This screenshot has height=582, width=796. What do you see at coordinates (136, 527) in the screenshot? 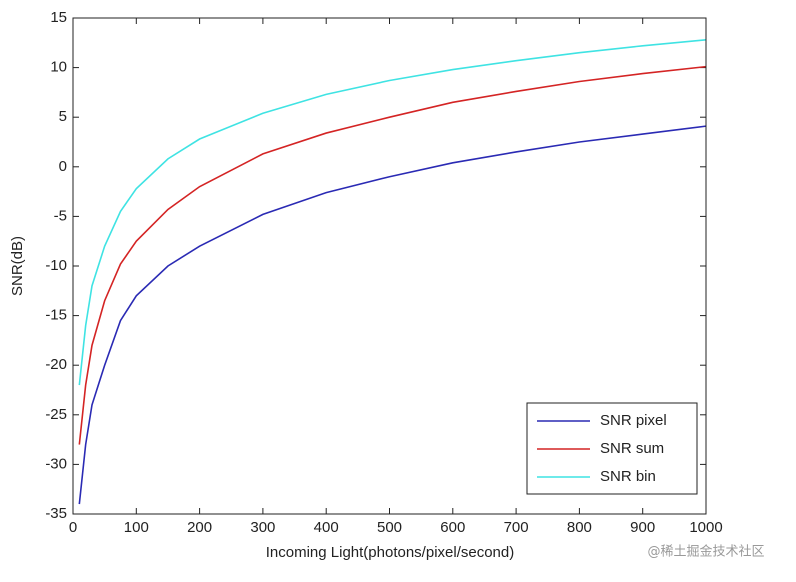
I see `x-tick-label: 100` at bounding box center [136, 527].